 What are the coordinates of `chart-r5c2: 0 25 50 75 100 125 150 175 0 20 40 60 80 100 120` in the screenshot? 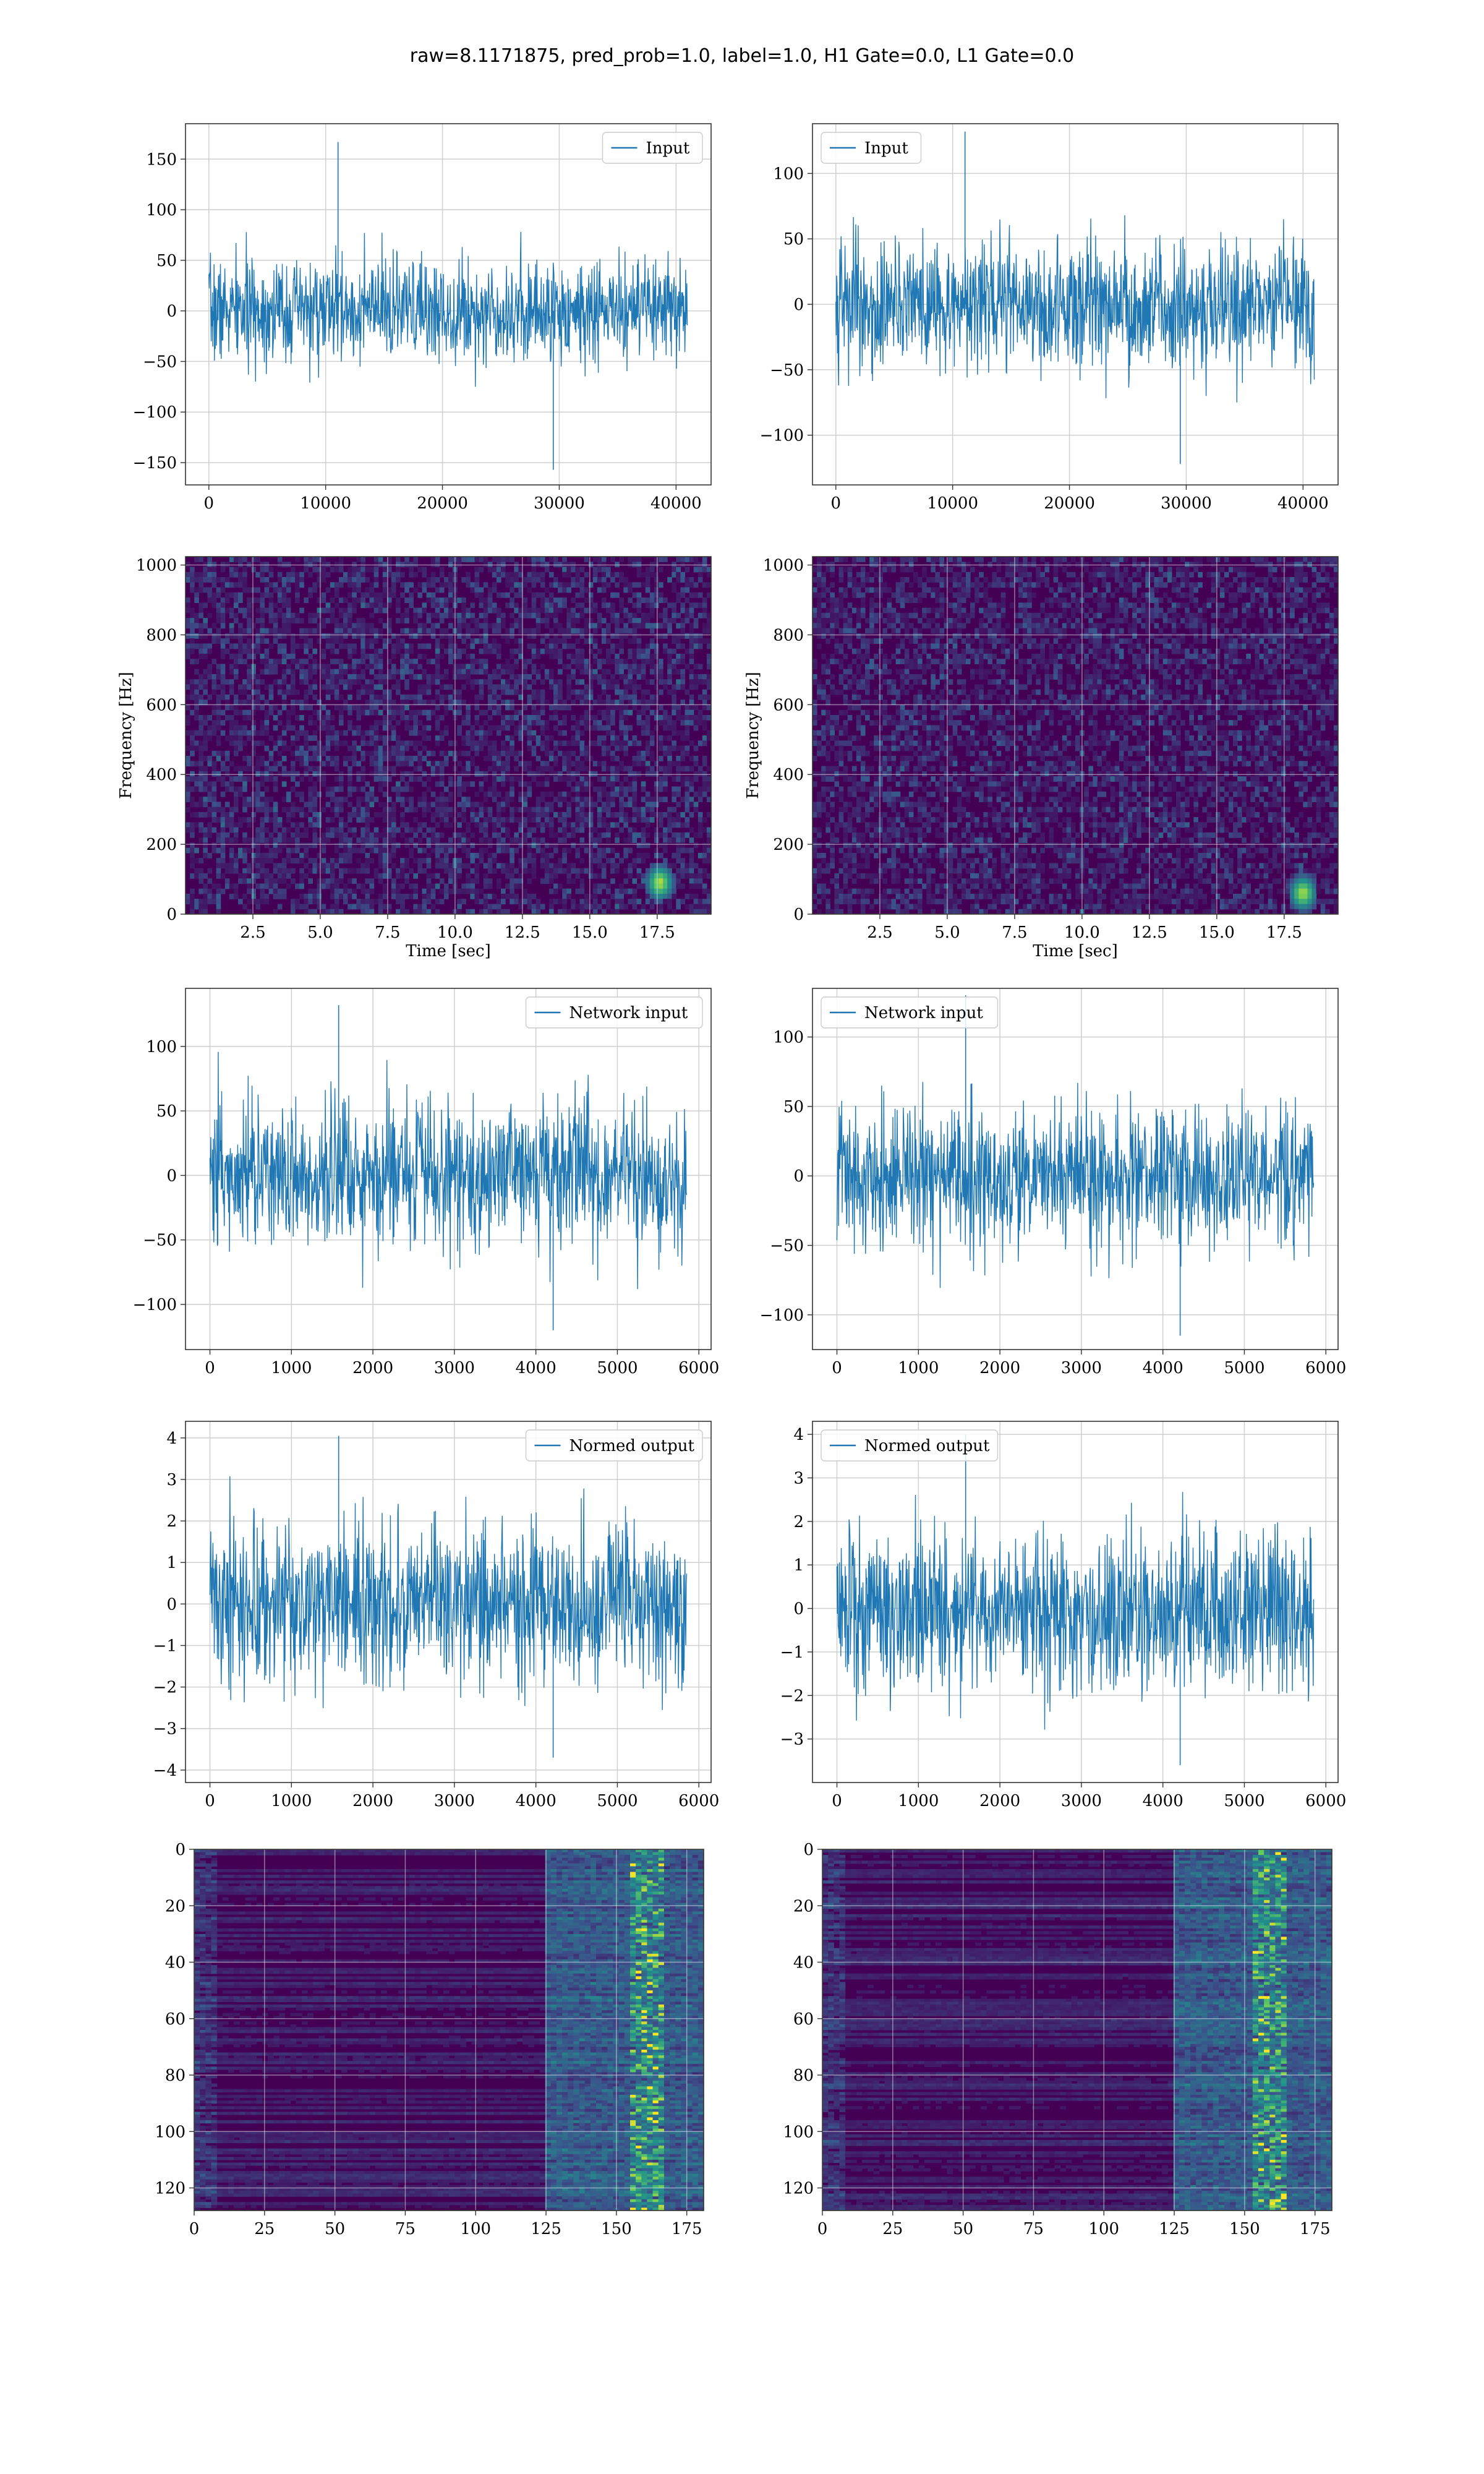 It's located at (1058, 2040).